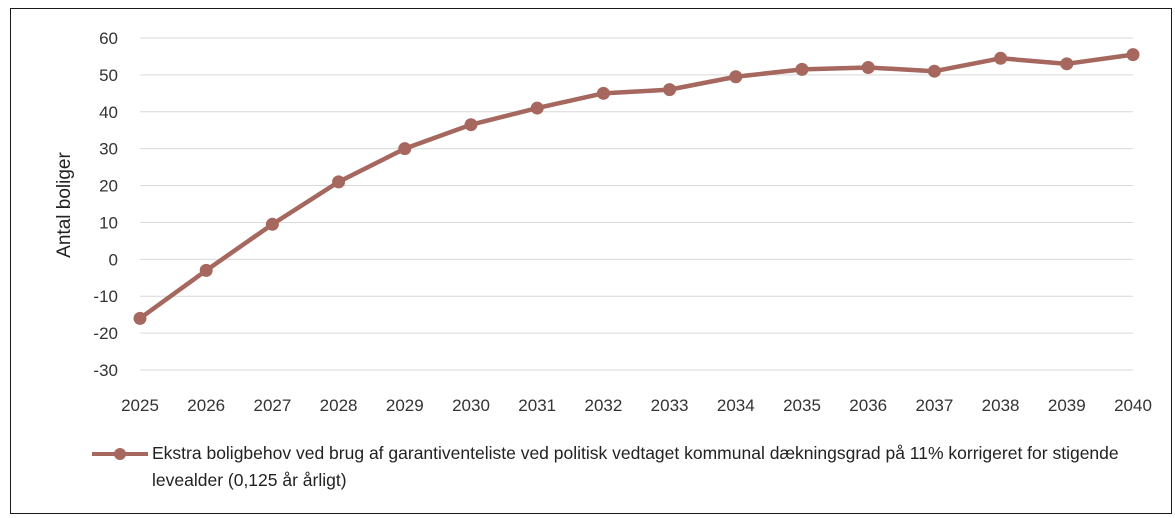 This screenshot has height=518, width=1175. What do you see at coordinates (105, 370) in the screenshot?
I see `y-tick-label: -30` at bounding box center [105, 370].